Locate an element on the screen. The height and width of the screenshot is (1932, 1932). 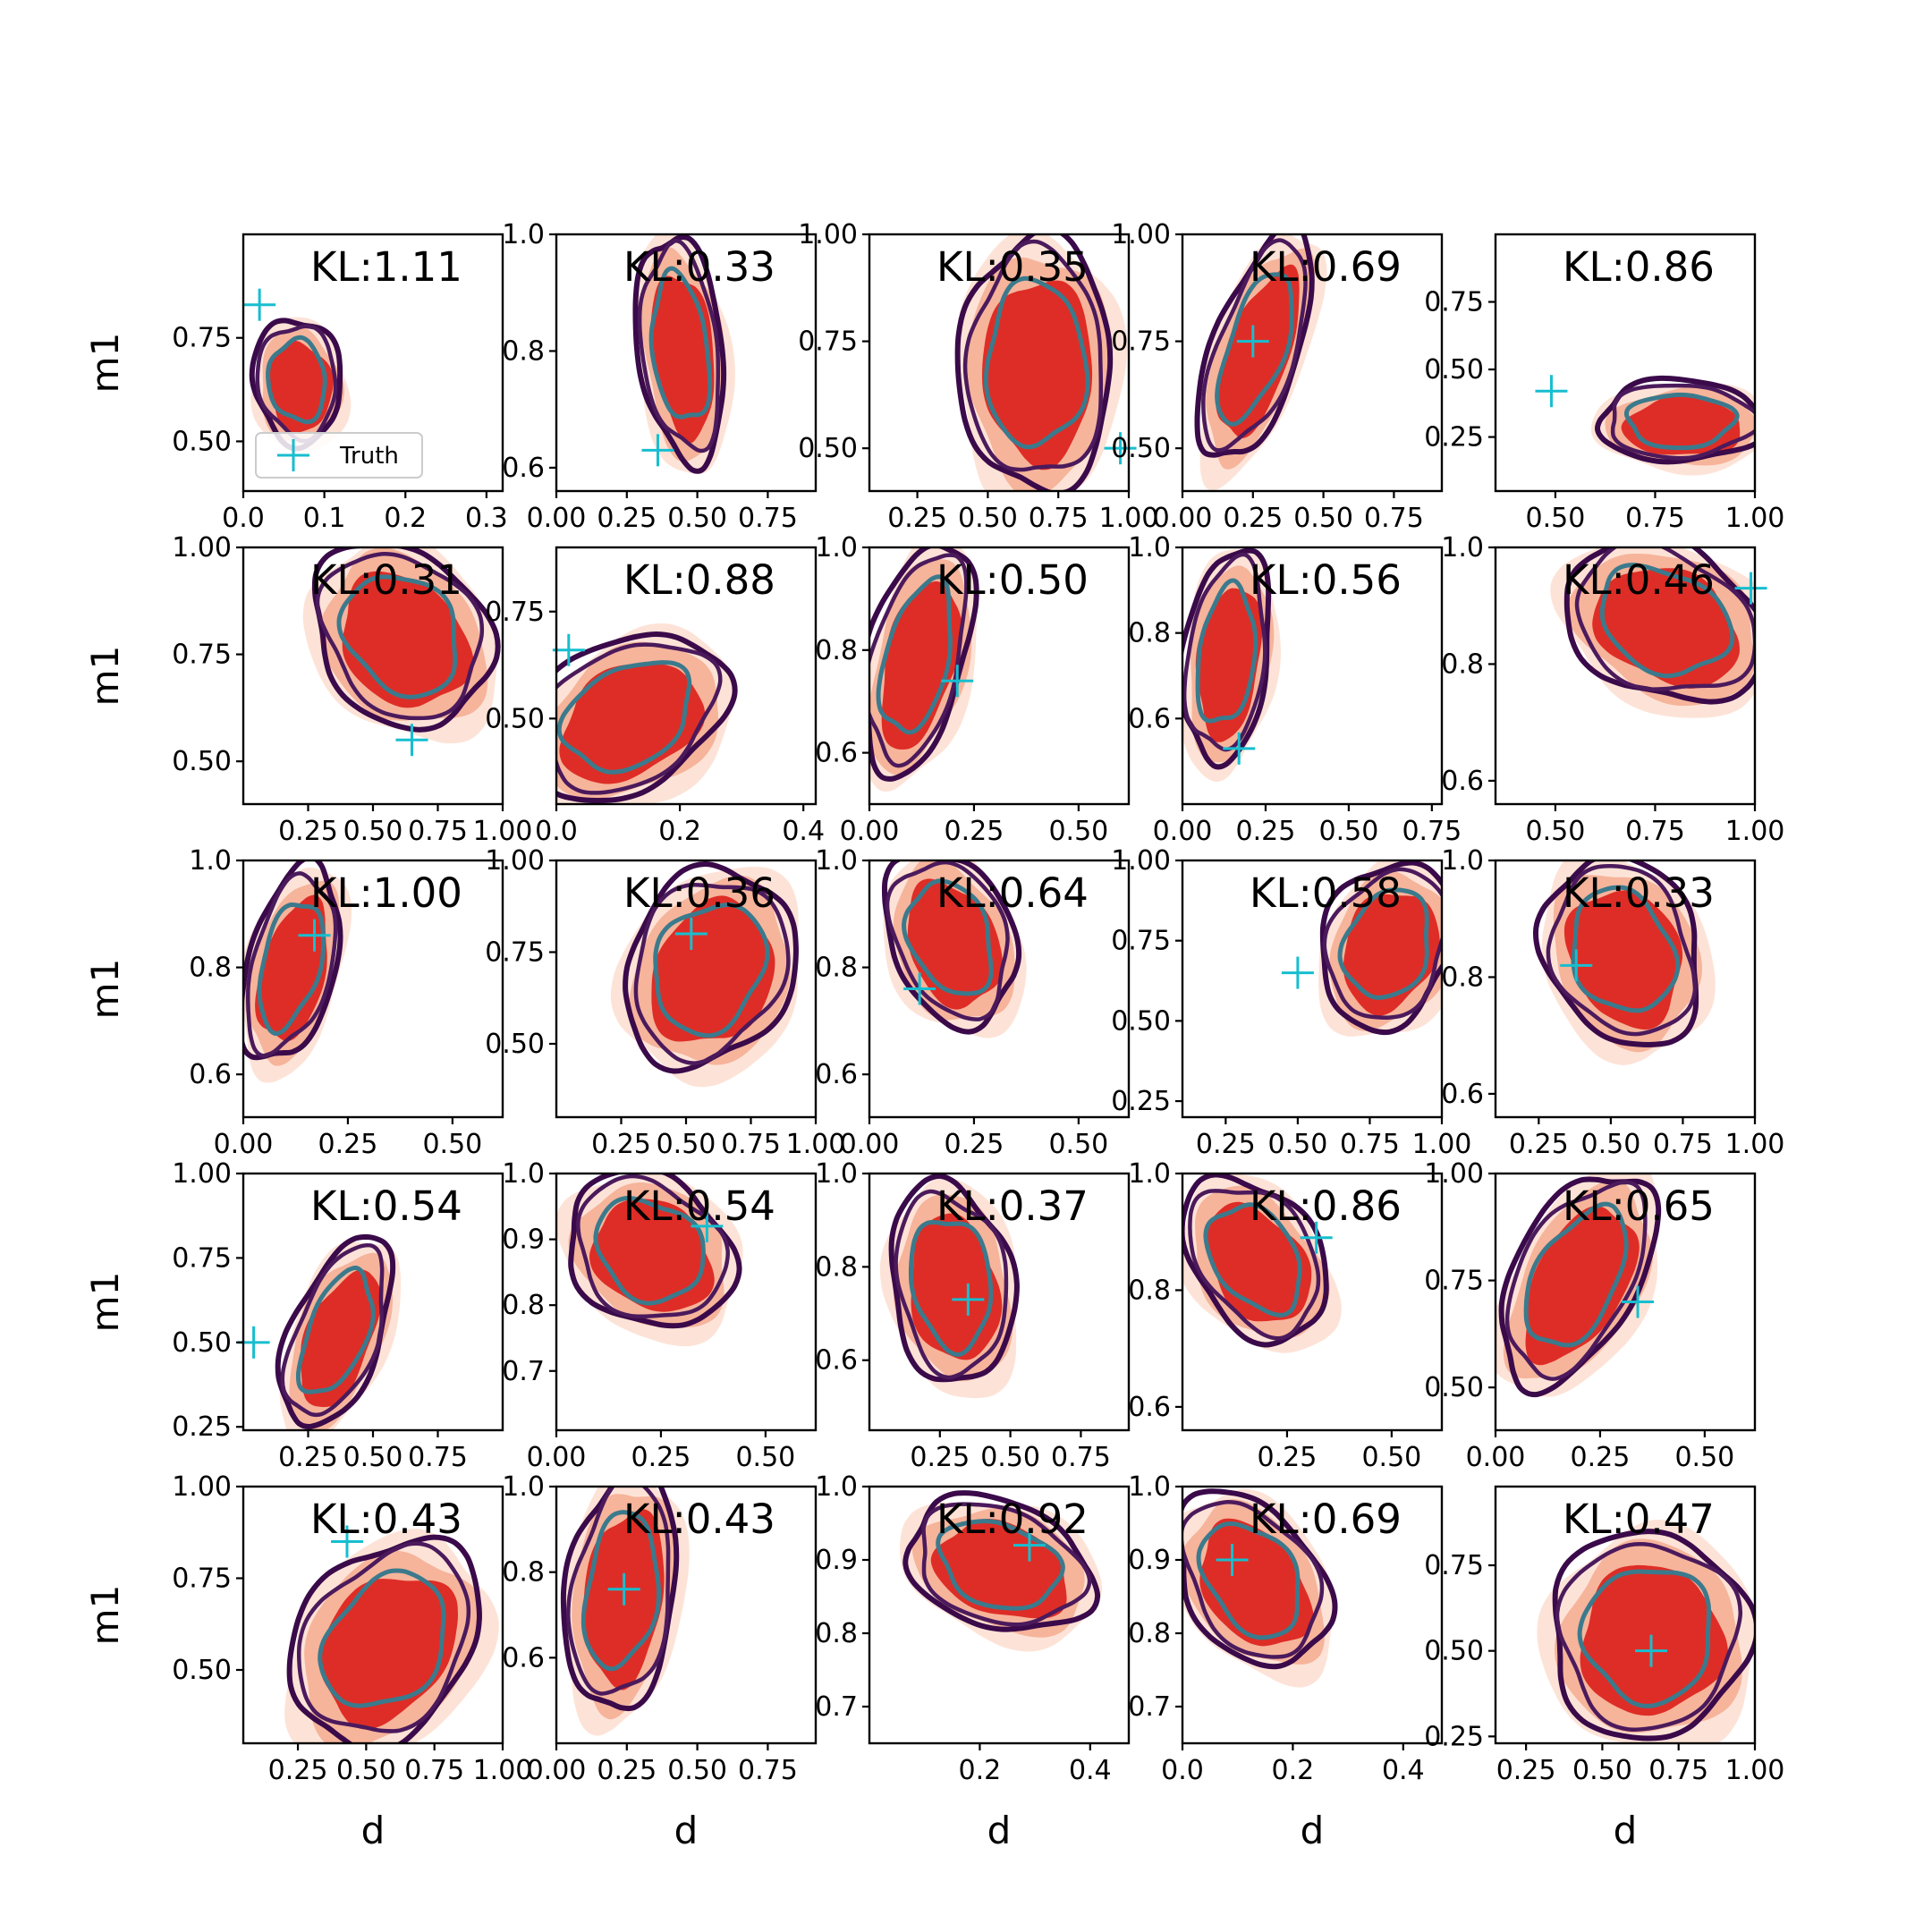
subplot-14: 0.25 0.50 0.75 1.00 0.25 0.50 0.75 1.00 KL:0.58 is located at coordinates (1291, 1002).